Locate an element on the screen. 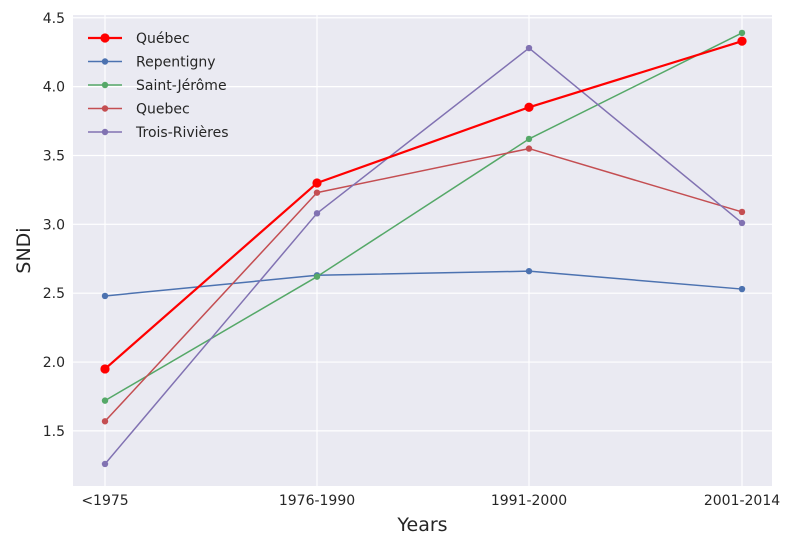  series-line is located at coordinates (423, 283).